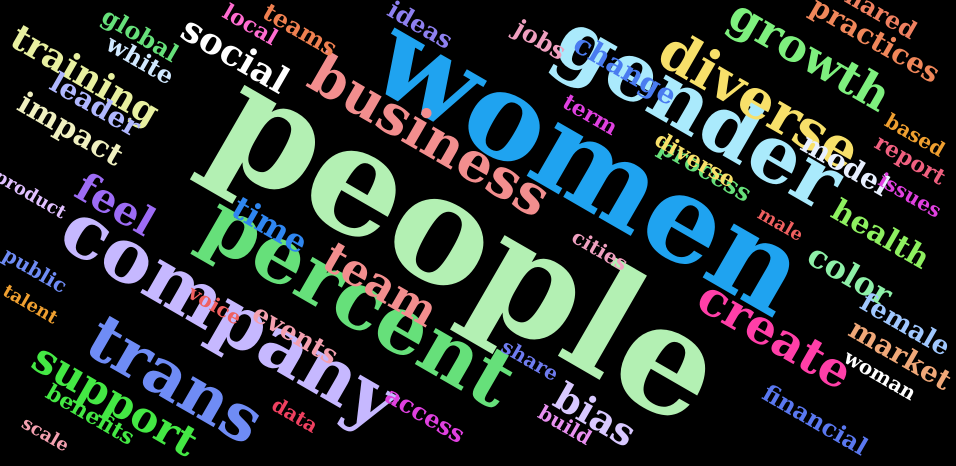  What do you see at coordinates (45, 434) in the screenshot?
I see `word-scale: scale` at bounding box center [45, 434].